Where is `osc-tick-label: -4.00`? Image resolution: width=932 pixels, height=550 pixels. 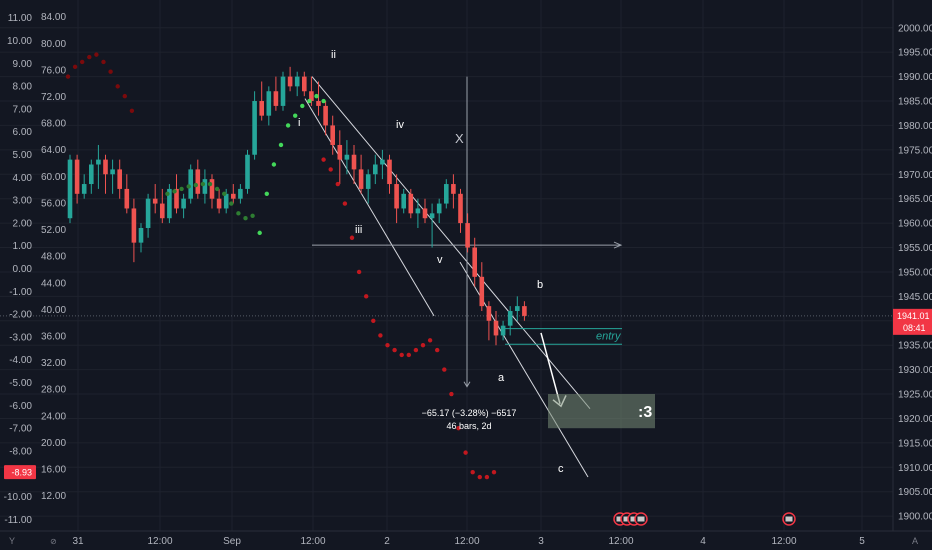 osc-tick-label: -4.00 is located at coordinates (20, 360).